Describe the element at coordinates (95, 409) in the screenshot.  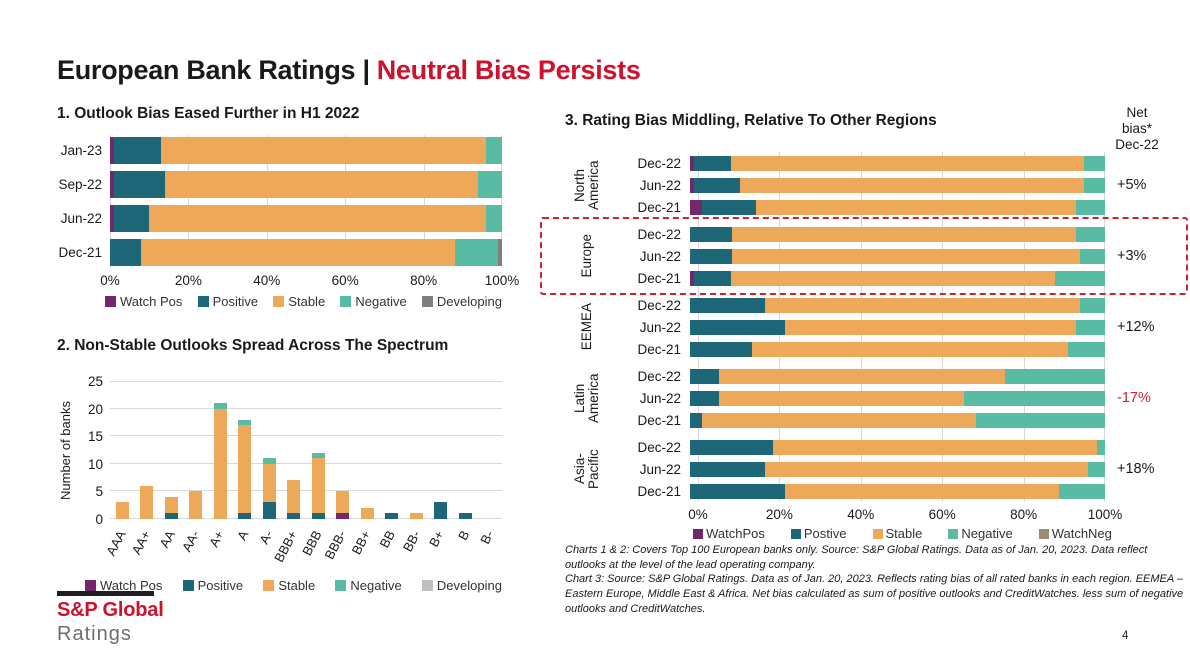
I see `axis-tick: 20` at that location.